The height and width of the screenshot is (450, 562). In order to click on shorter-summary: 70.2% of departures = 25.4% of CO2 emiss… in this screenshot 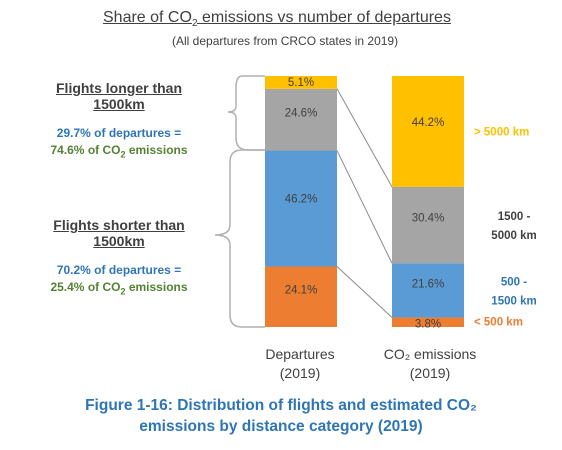, I will do `click(119, 280)`.